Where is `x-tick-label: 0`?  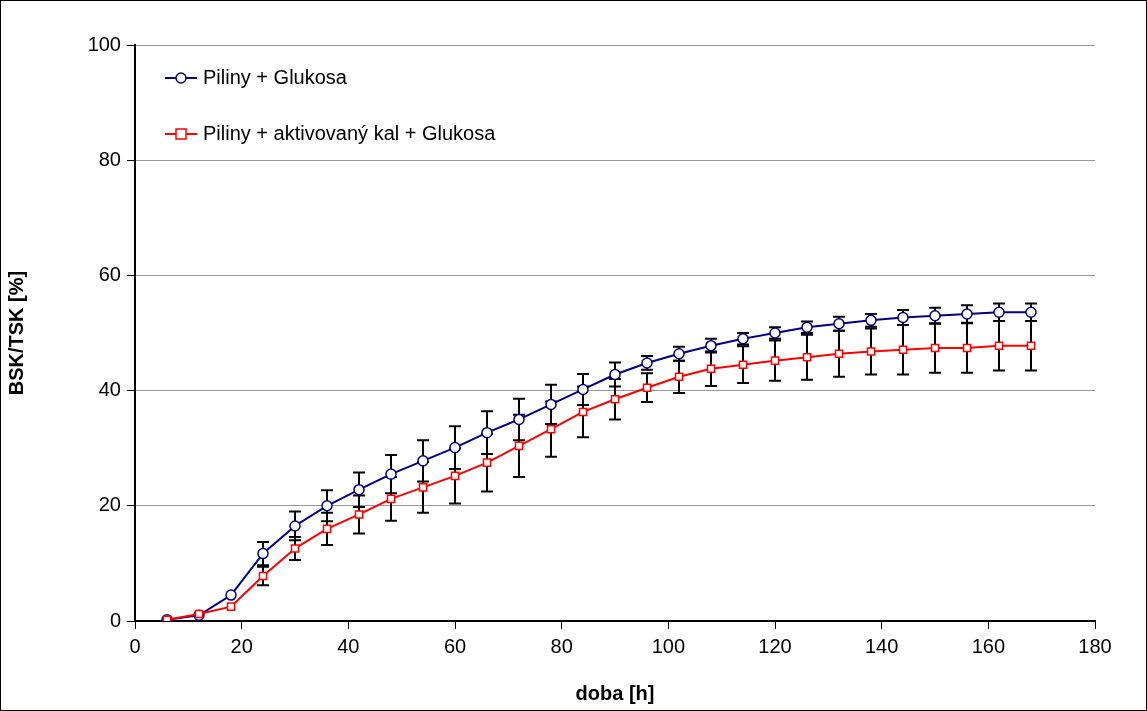 x-tick-label: 0 is located at coordinates (135, 645).